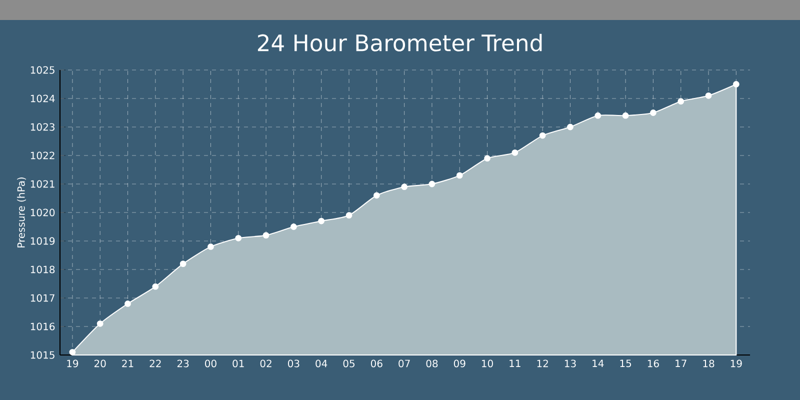 The image size is (800, 400). What do you see at coordinates (42, 270) in the screenshot?
I see `y-tick-label: 1018` at bounding box center [42, 270].